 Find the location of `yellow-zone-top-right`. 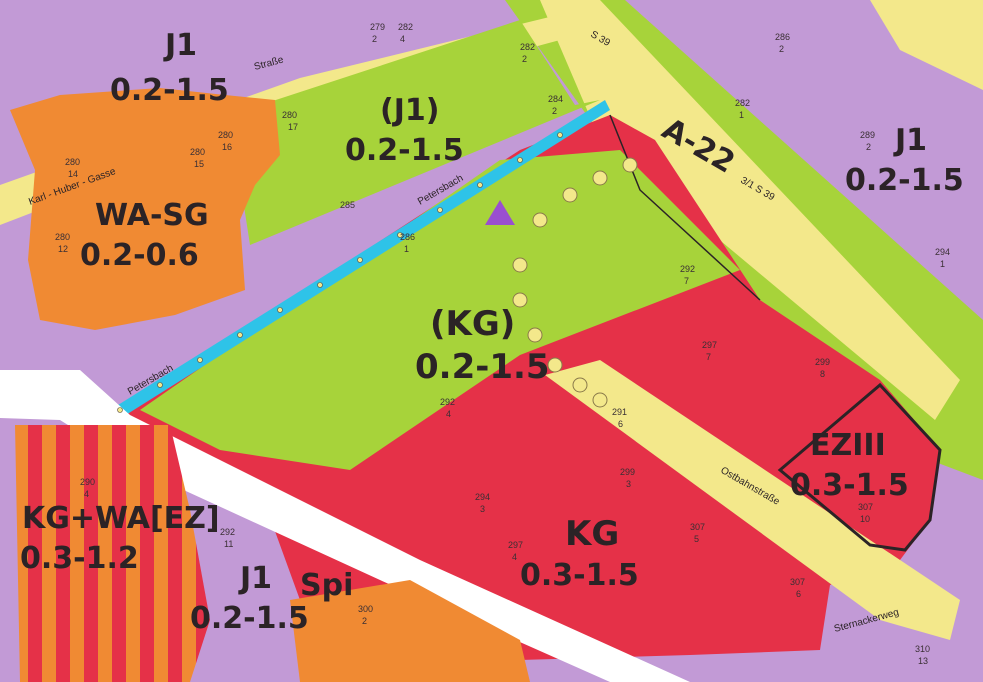

yellow-zone-top-right is located at coordinates (926, 45).